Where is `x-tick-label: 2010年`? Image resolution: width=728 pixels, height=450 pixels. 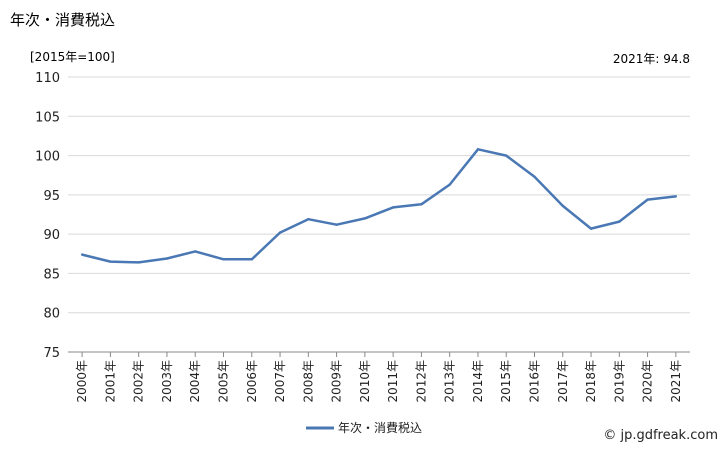 x-tick-label: 2010年 is located at coordinates (365, 381).